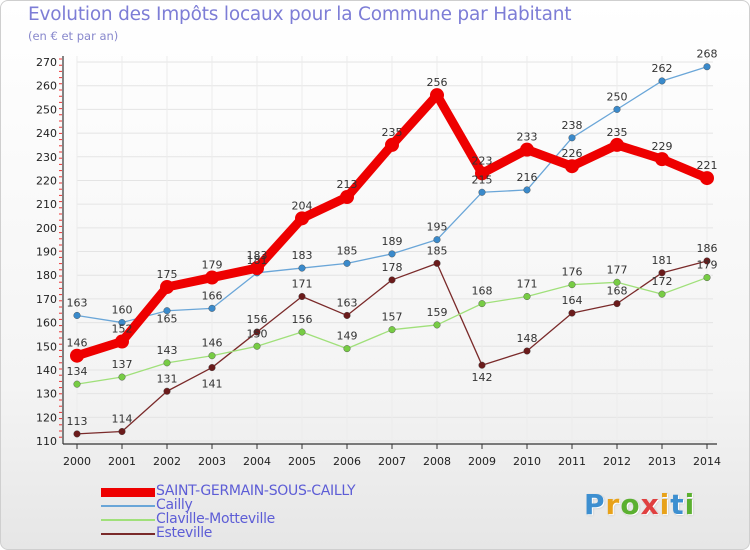 This screenshot has height=550, width=750. What do you see at coordinates (77, 421) in the screenshot?
I see `data-label: 113` at bounding box center [77, 421].